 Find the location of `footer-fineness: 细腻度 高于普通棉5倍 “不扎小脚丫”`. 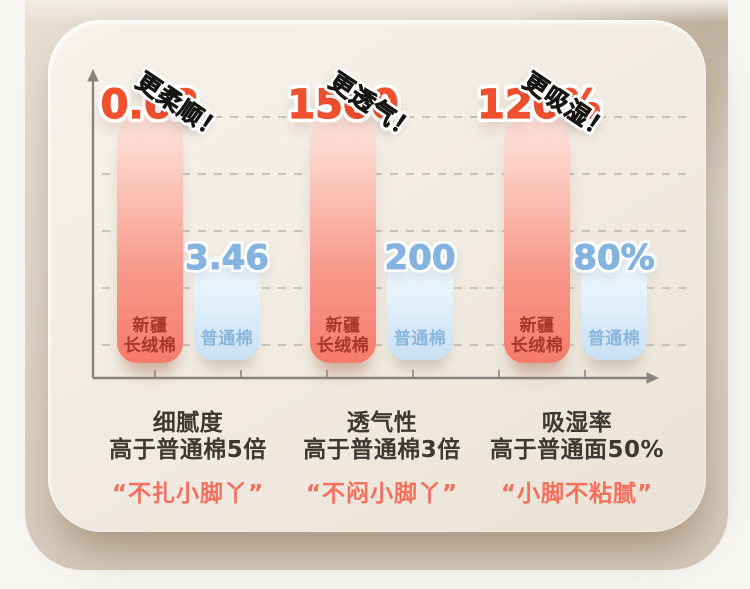

footer-fineness: 细腻度 高于普通棉5倍 “不扎小脚丫” is located at coordinates (188, 459).